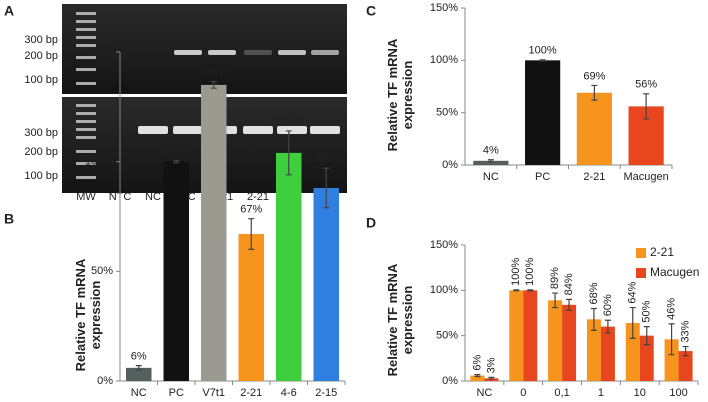  Describe the element at coordinates (326, 393) in the screenshot. I see `x-tick-label: 2-15` at that location.